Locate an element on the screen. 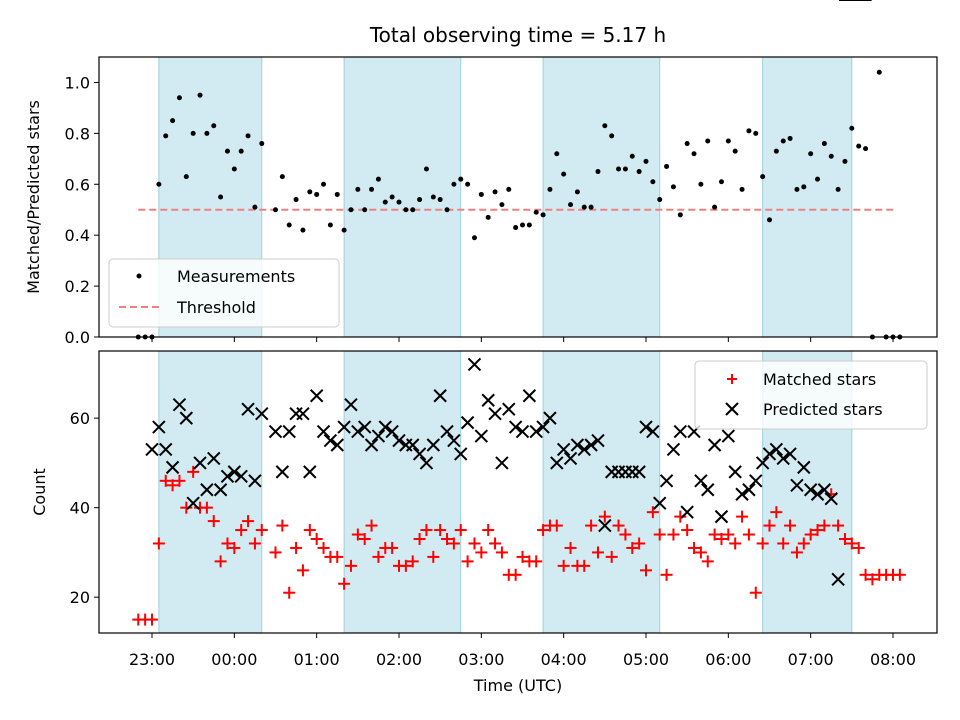 The height and width of the screenshot is (720, 960). legend-measurements-marker is located at coordinates (139, 276).